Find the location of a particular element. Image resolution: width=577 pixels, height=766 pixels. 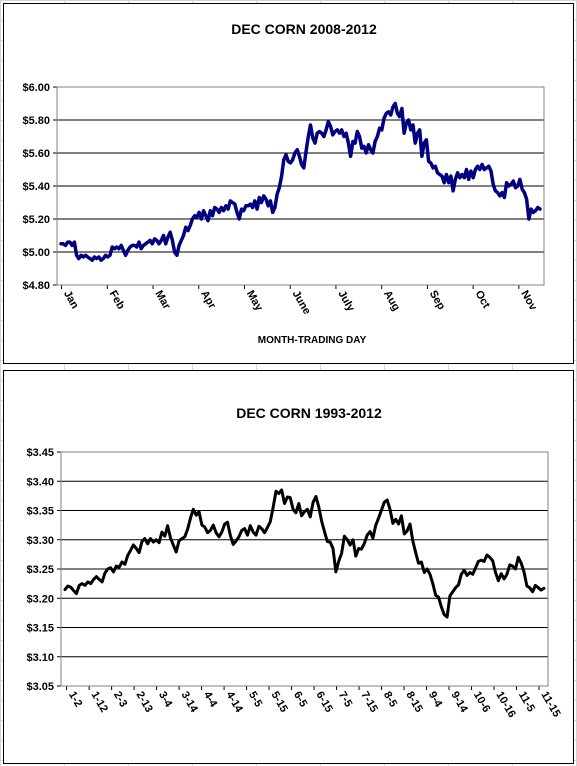

y-tick-label: $6.00 is located at coordinates (36, 88).